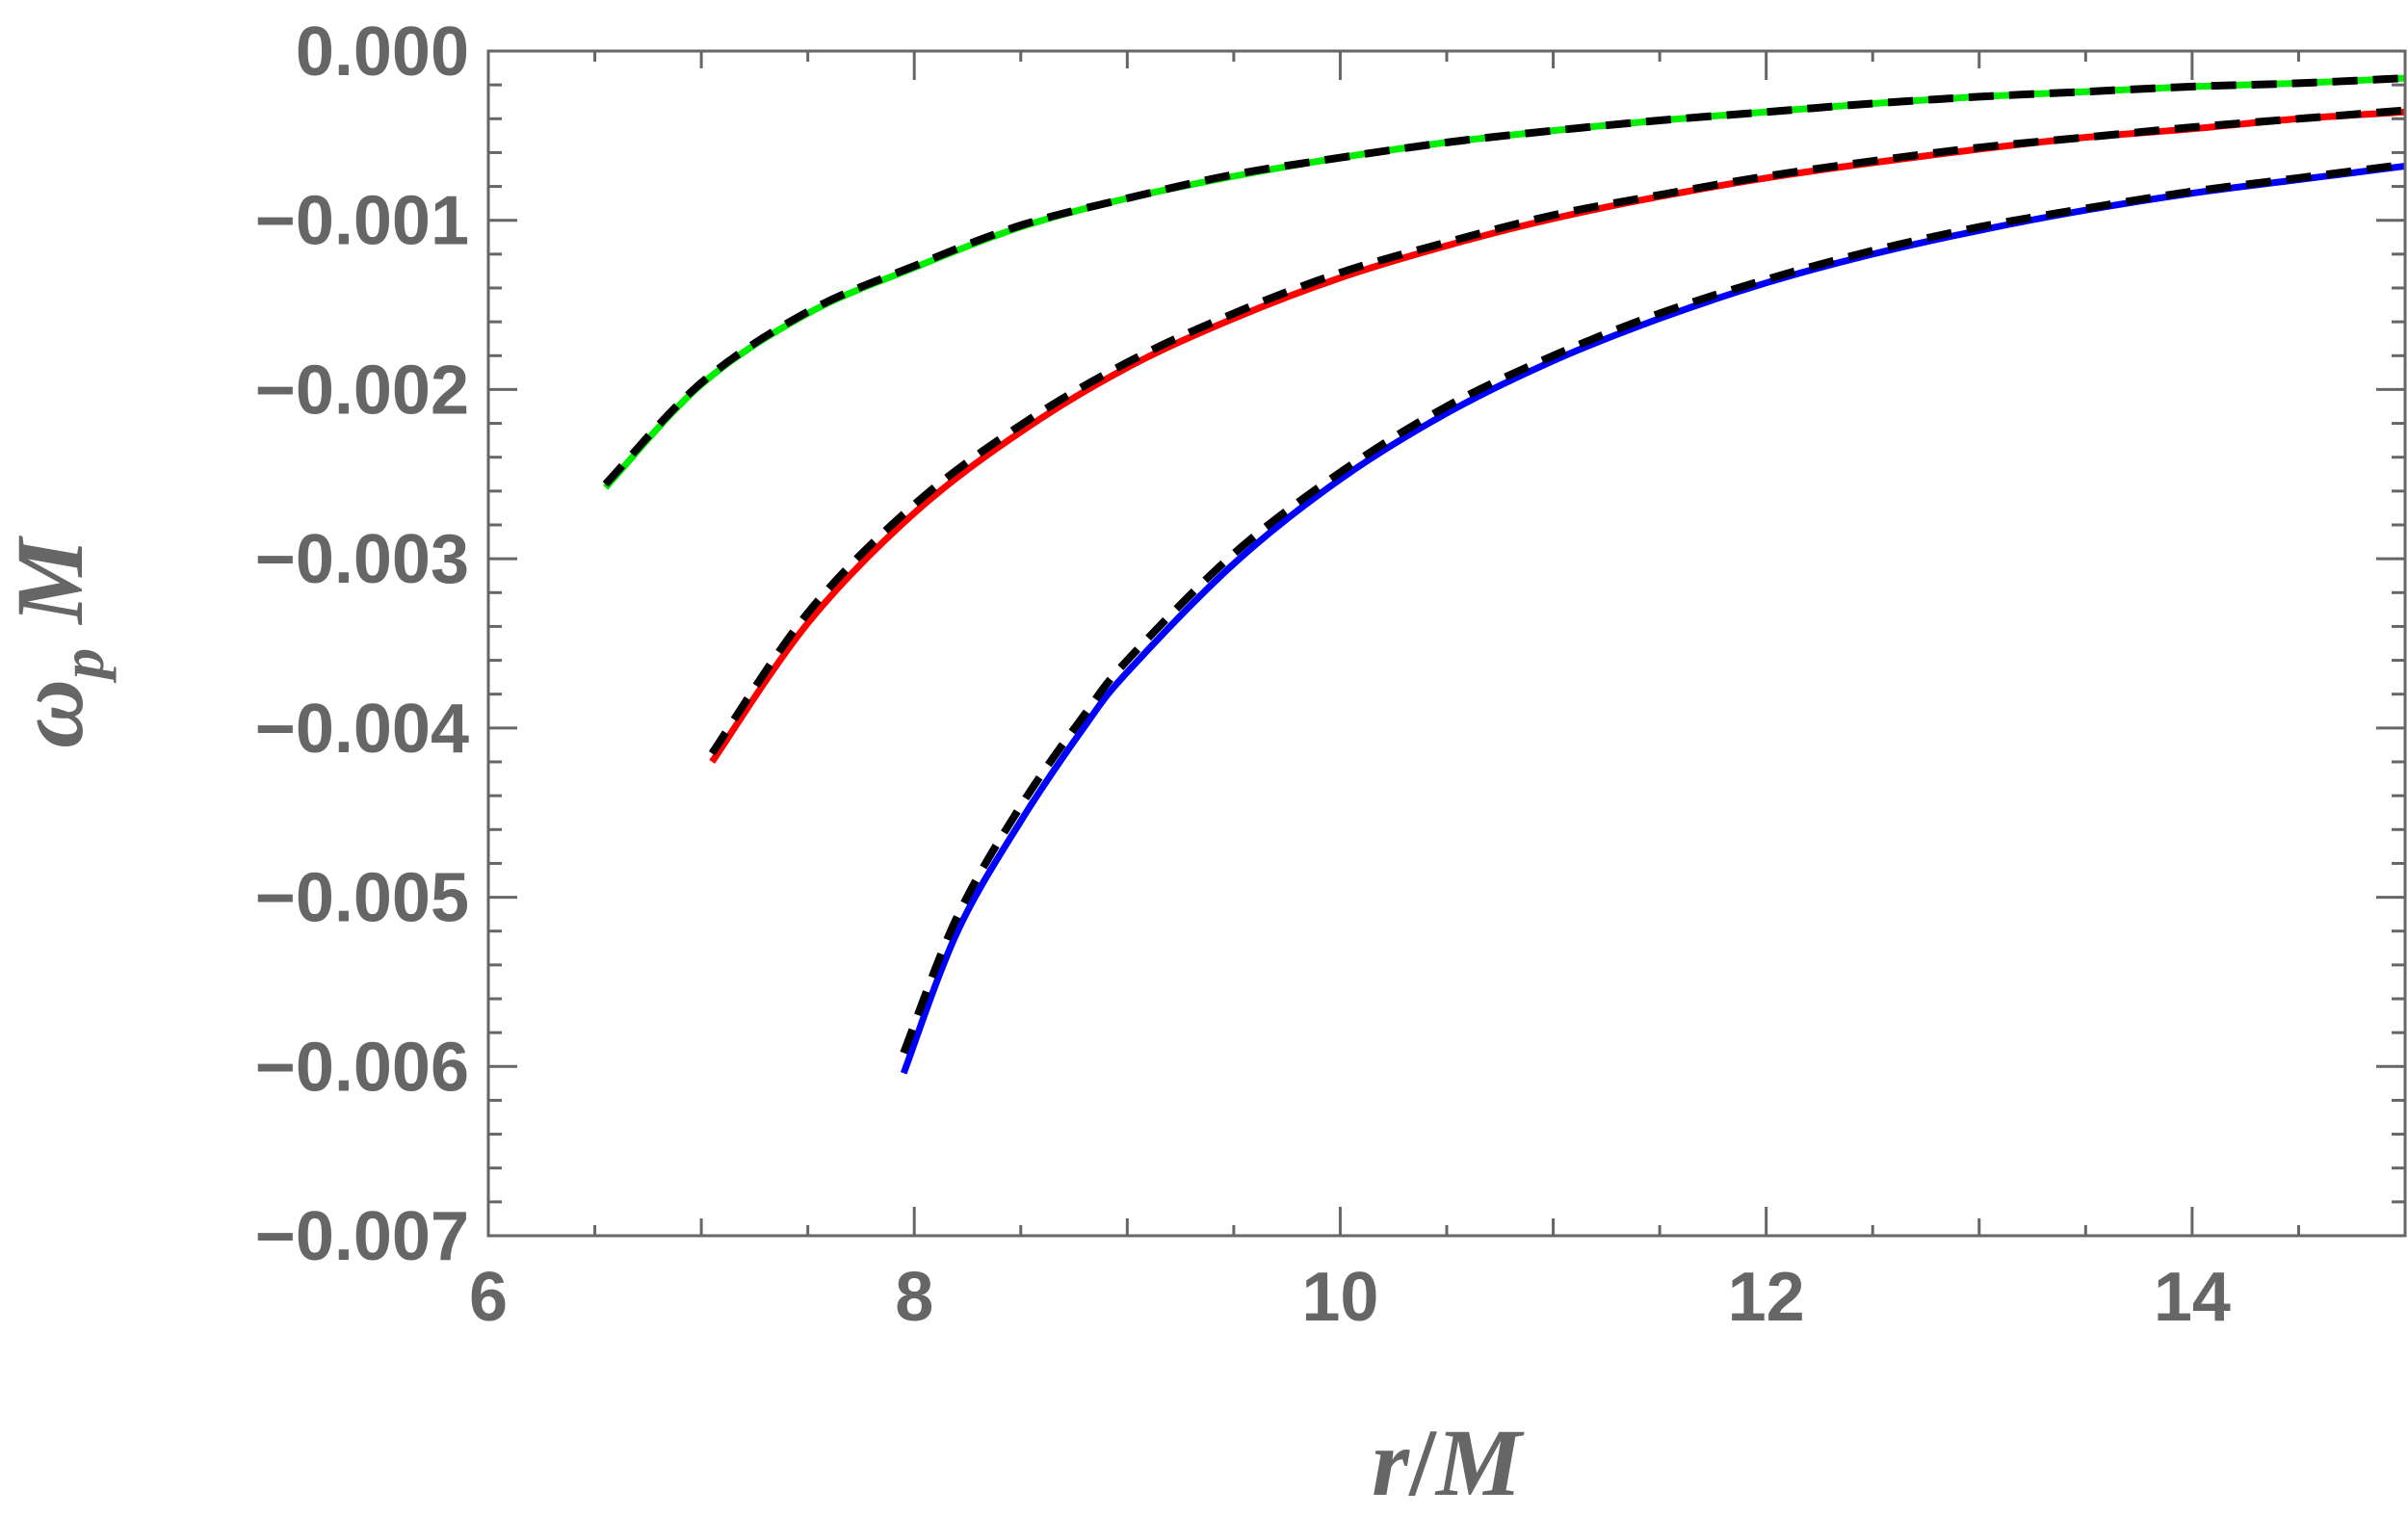 This screenshot has height=1516, width=2408. Describe the element at coordinates (1422, 1462) in the screenshot. I see `x-axis-title-part: /` at that location.